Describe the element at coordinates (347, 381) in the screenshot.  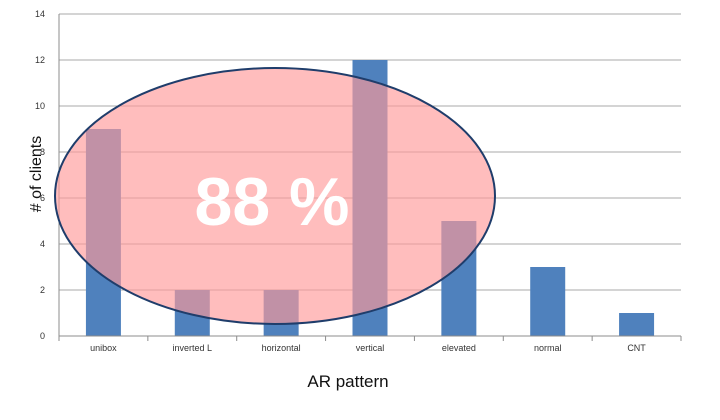
I see `x-axis-title: AR pattern` at that location.